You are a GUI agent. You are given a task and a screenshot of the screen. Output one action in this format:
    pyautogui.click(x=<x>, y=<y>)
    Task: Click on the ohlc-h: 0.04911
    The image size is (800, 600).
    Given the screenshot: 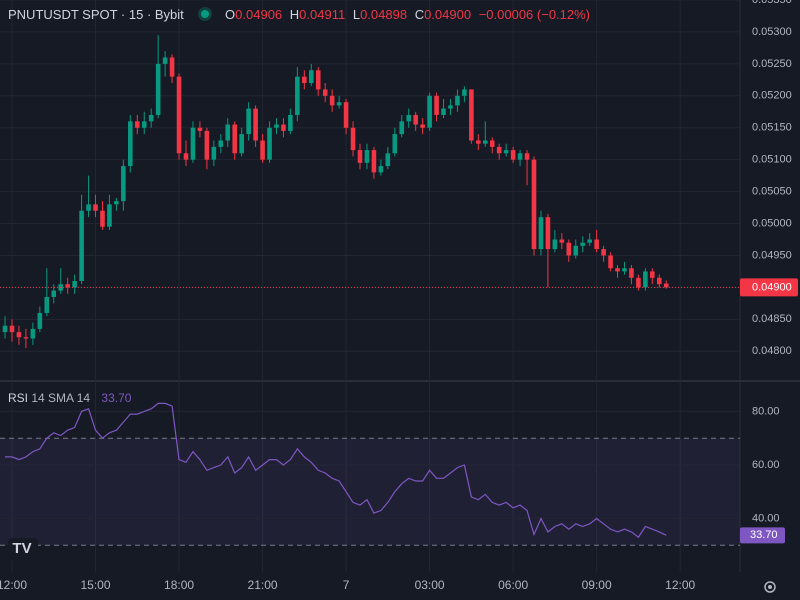 What is the action you would take?
    pyautogui.click(x=322, y=14)
    